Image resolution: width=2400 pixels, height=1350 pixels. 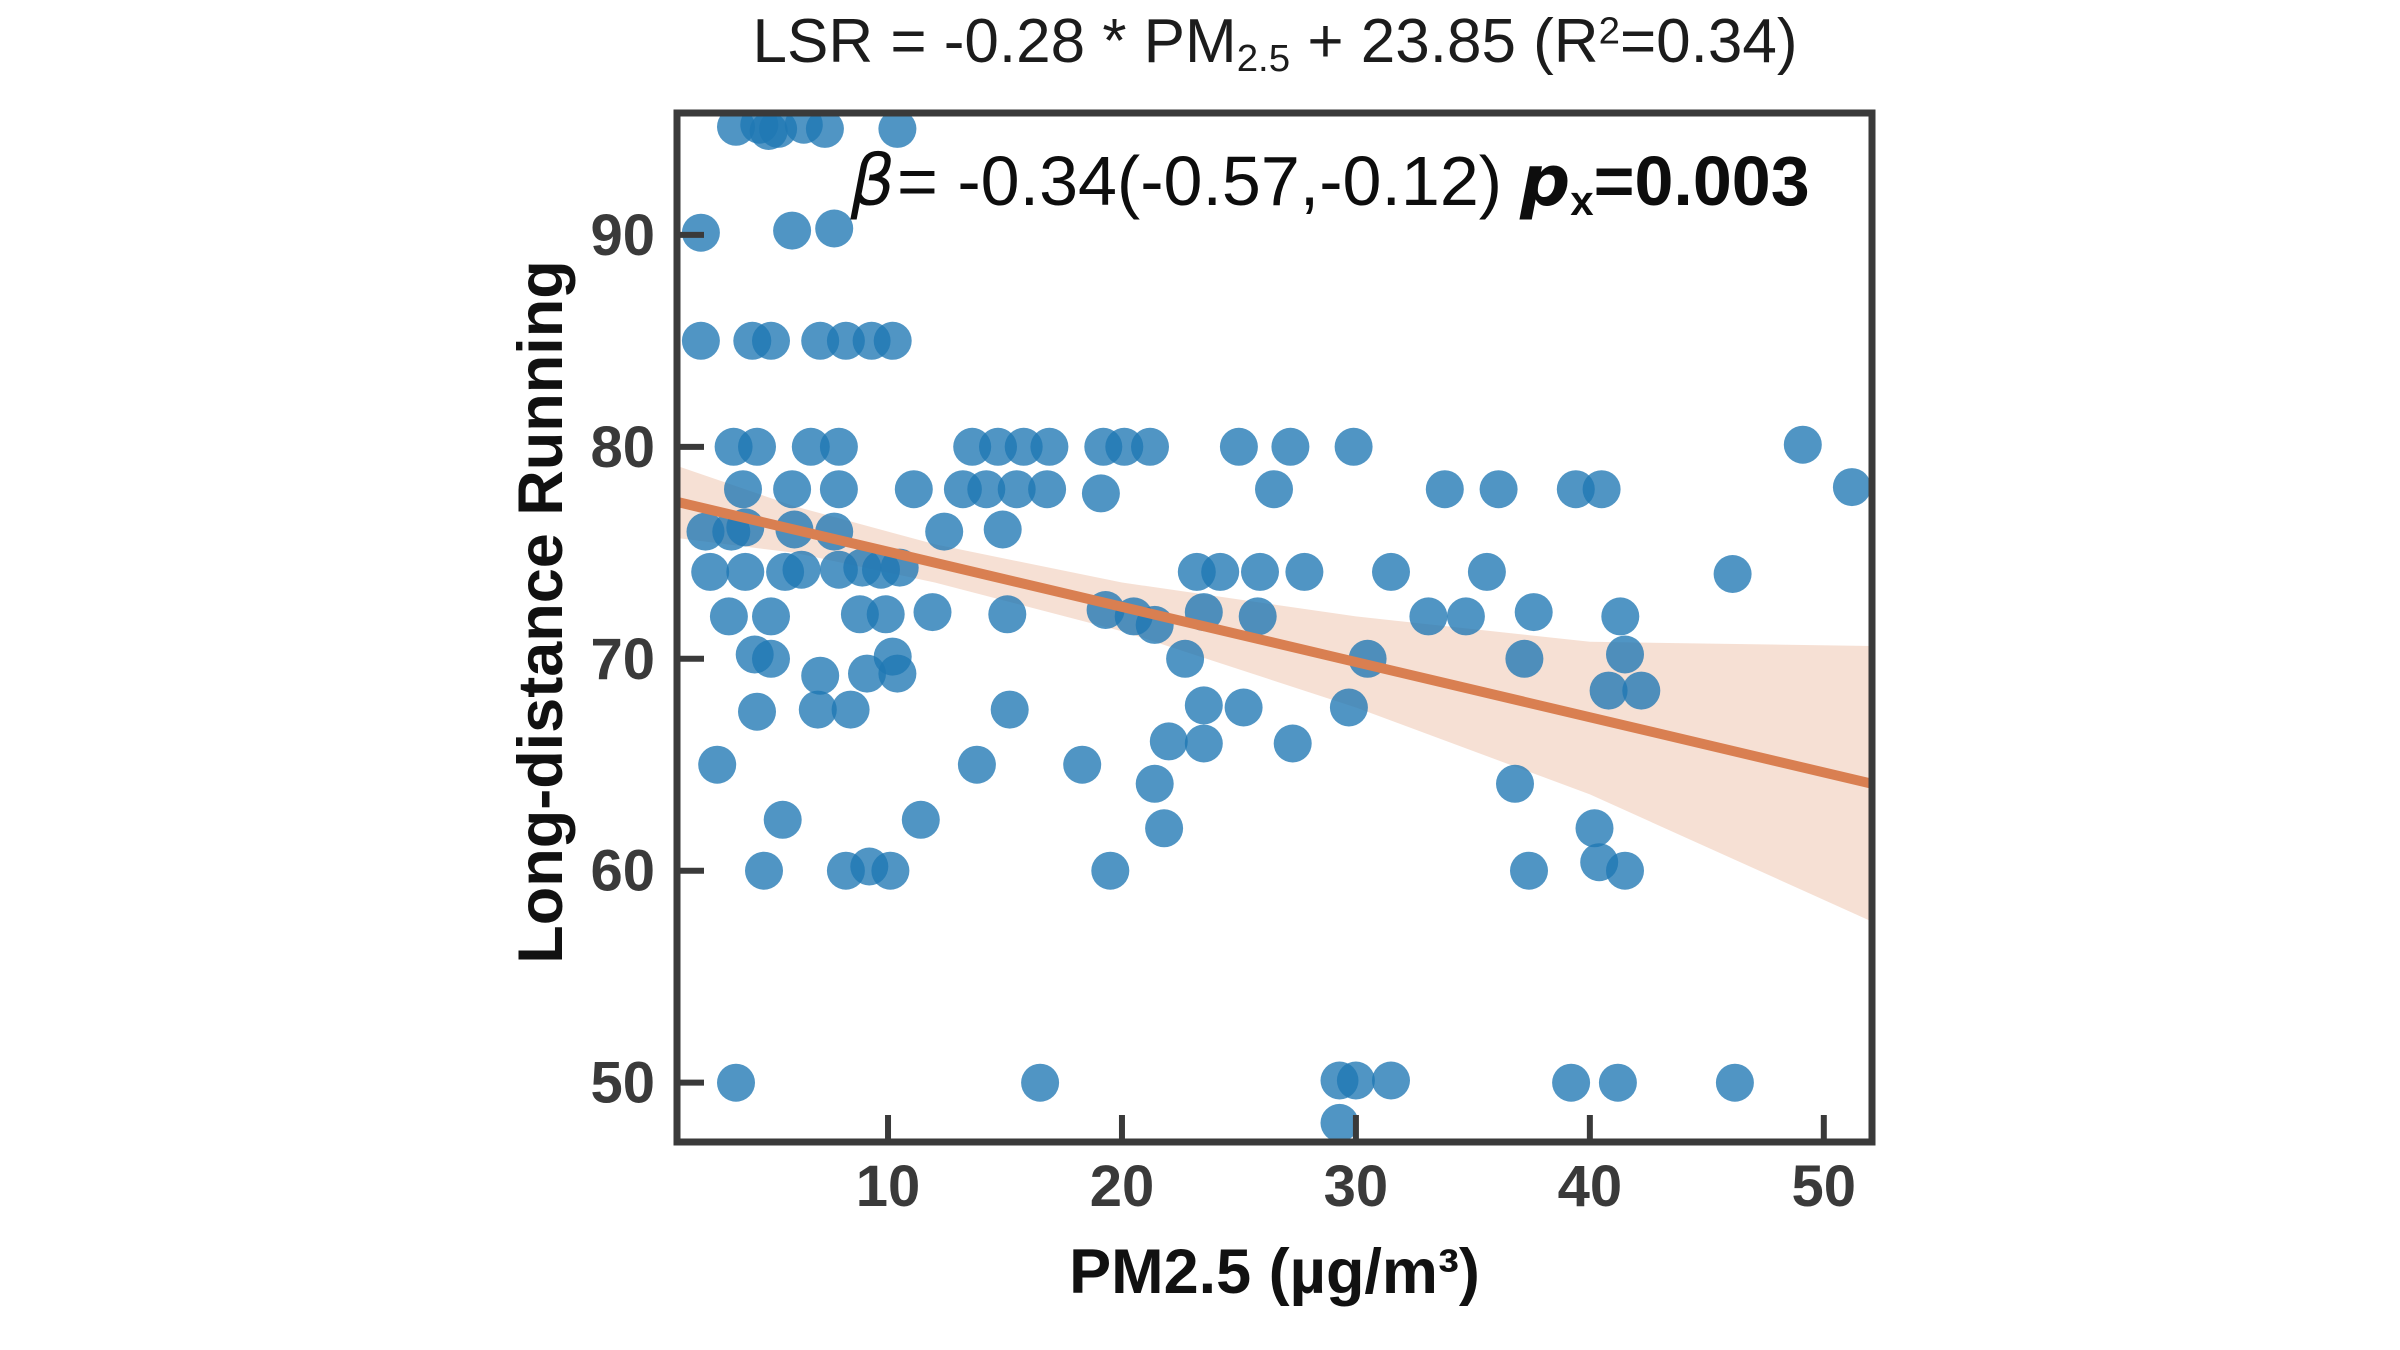 What do you see at coordinates (541, 612) in the screenshot?
I see `y-axis-label: Long-distance Running` at bounding box center [541, 612].